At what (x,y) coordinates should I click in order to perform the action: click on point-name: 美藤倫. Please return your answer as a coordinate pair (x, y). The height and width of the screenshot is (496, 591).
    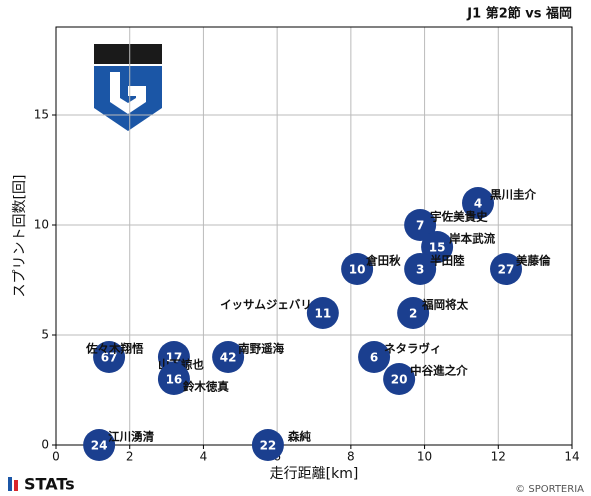
    Looking at the image, I should click on (533, 261).